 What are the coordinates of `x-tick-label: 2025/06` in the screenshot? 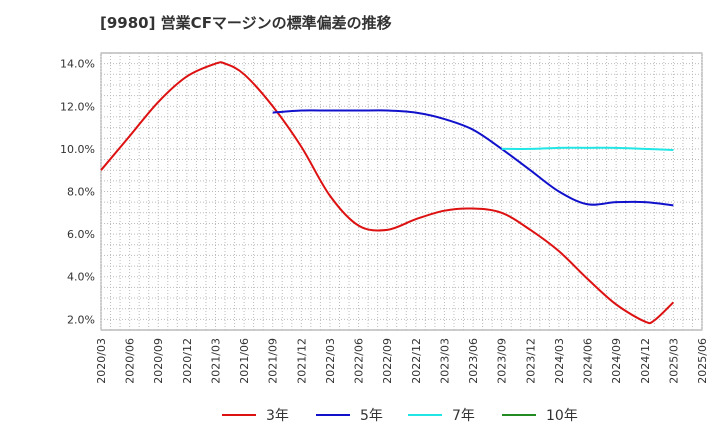 It's located at (702, 361).